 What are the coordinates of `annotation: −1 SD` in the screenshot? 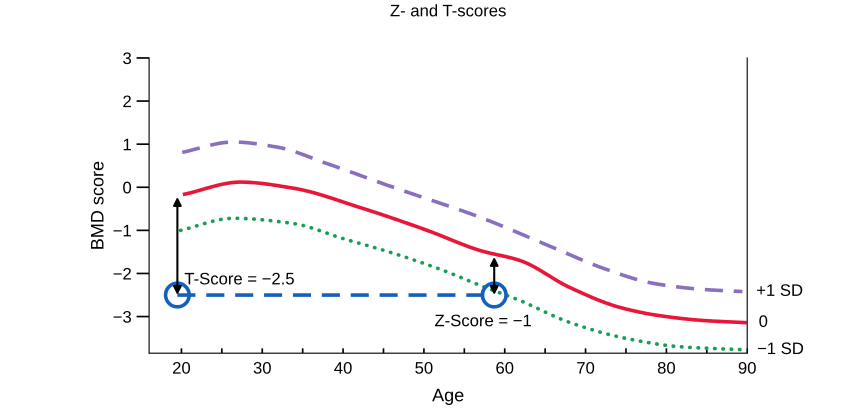 It's located at (781, 348).